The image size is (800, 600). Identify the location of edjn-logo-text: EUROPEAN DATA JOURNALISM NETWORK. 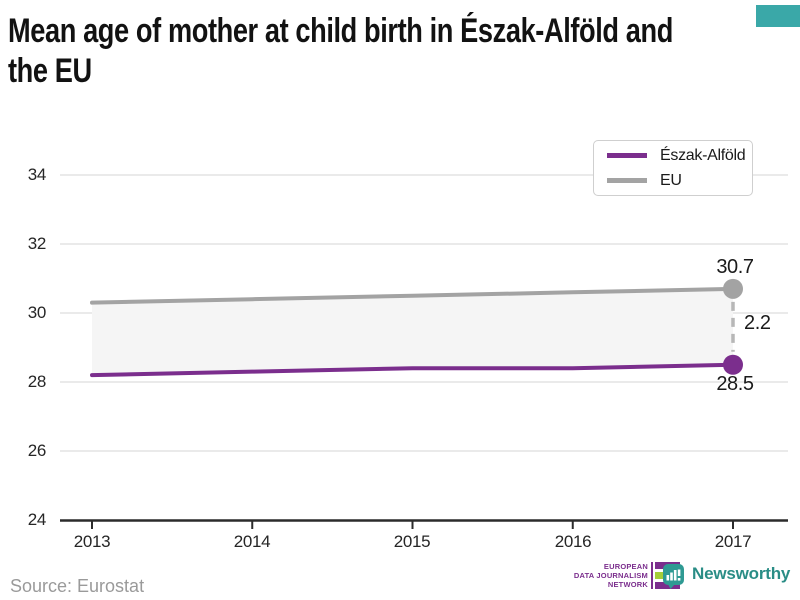
(607, 575).